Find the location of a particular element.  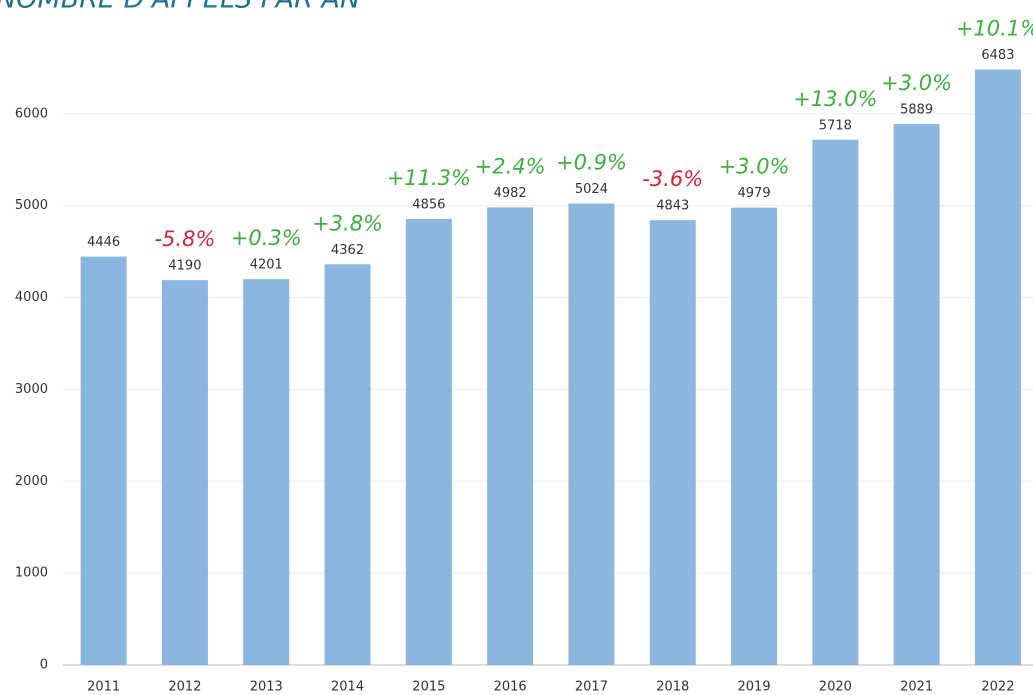

y-tick-label: 5000 is located at coordinates (31, 205).